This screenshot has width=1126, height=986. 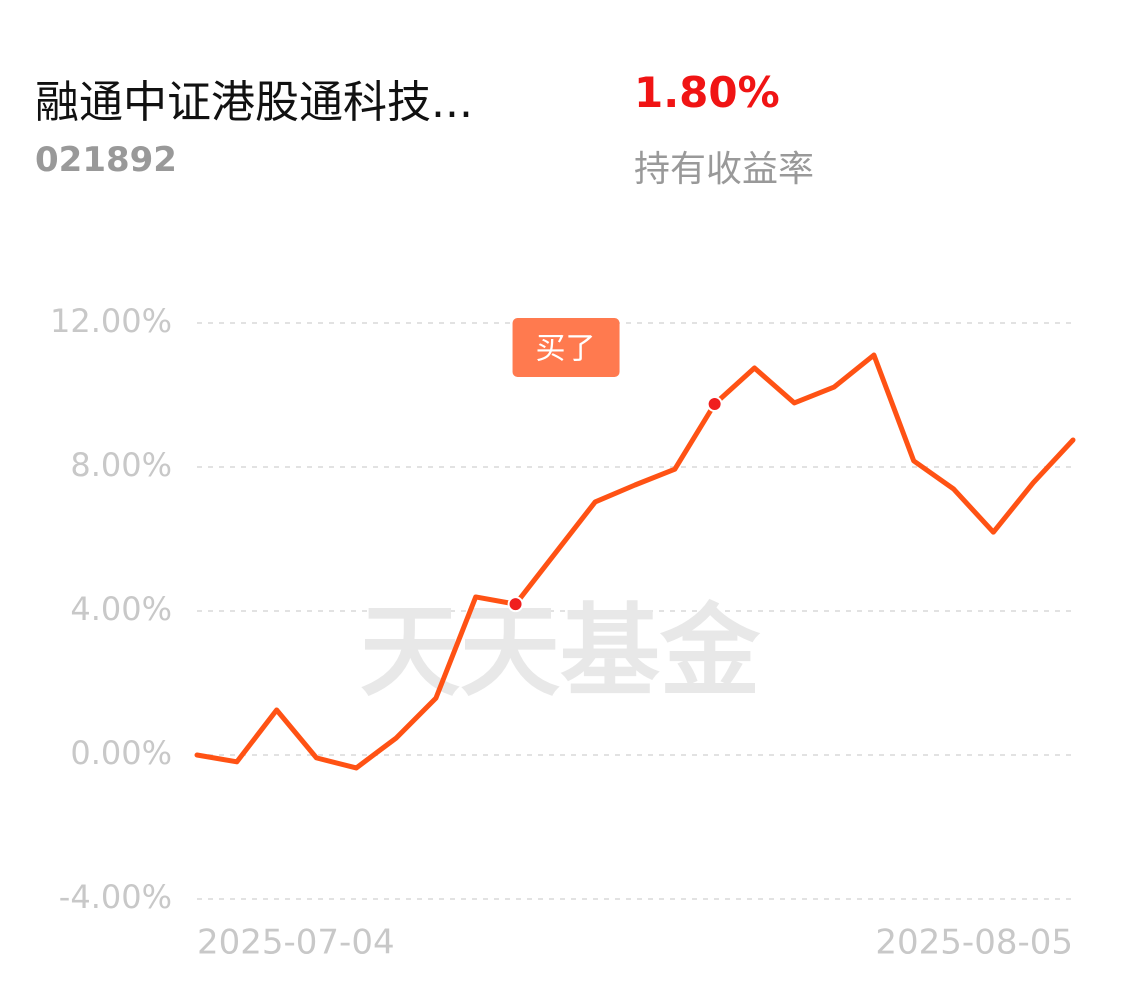 I want to click on y-tick-label: -4.00%, so click(x=115, y=897).